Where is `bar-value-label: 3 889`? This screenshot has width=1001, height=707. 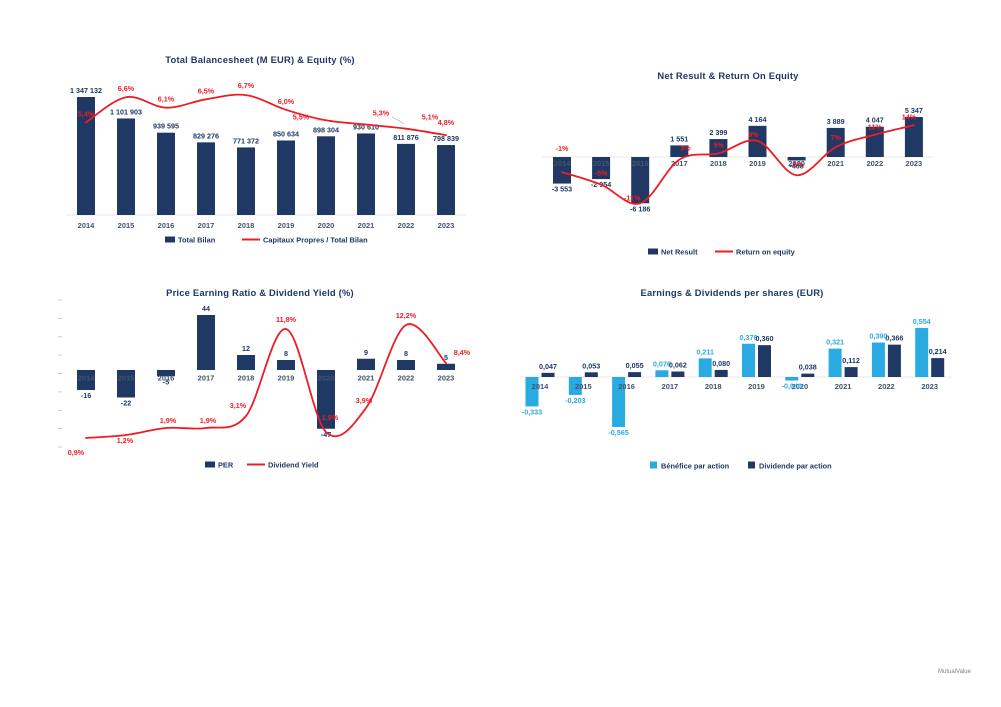 bar-value-label: 3 889 is located at coordinates (836, 121).